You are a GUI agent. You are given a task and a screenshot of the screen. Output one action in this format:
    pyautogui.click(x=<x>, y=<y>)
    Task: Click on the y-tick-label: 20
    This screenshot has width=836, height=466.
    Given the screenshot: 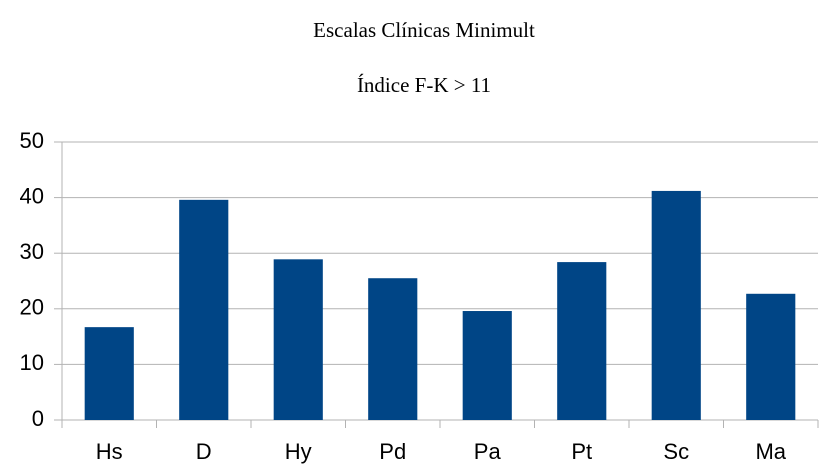 What is the action you would take?
    pyautogui.click(x=32, y=307)
    